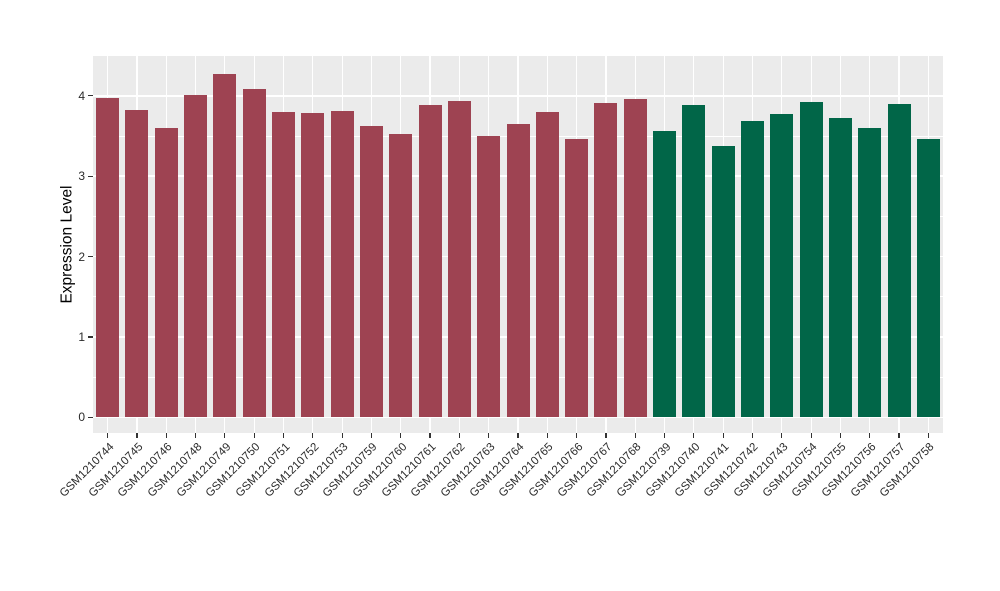 This screenshot has width=1000, height=591. I want to click on bar-GSM1210754, so click(811, 259).